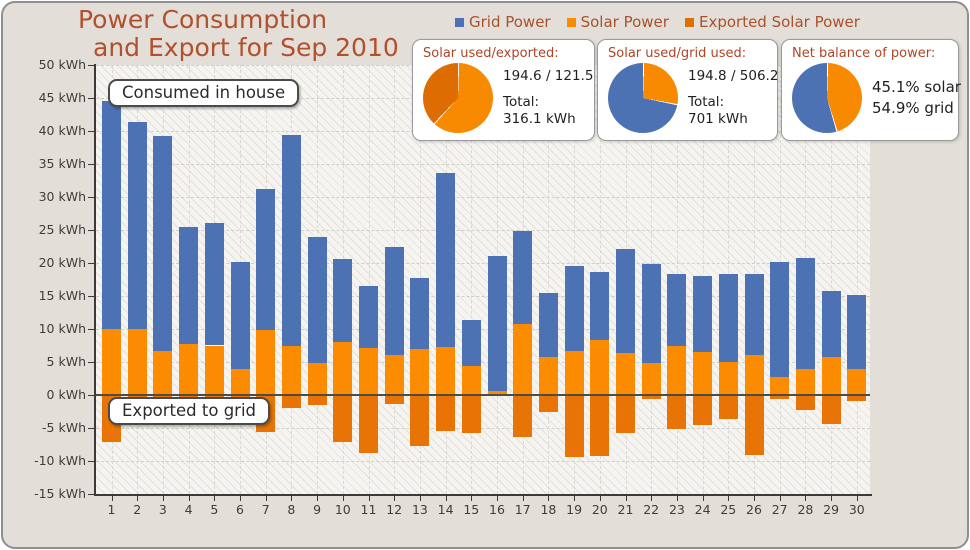 This screenshot has height=550, width=970. Describe the element at coordinates (676, 509) in the screenshot. I see `x-tick-label: 23` at that location.